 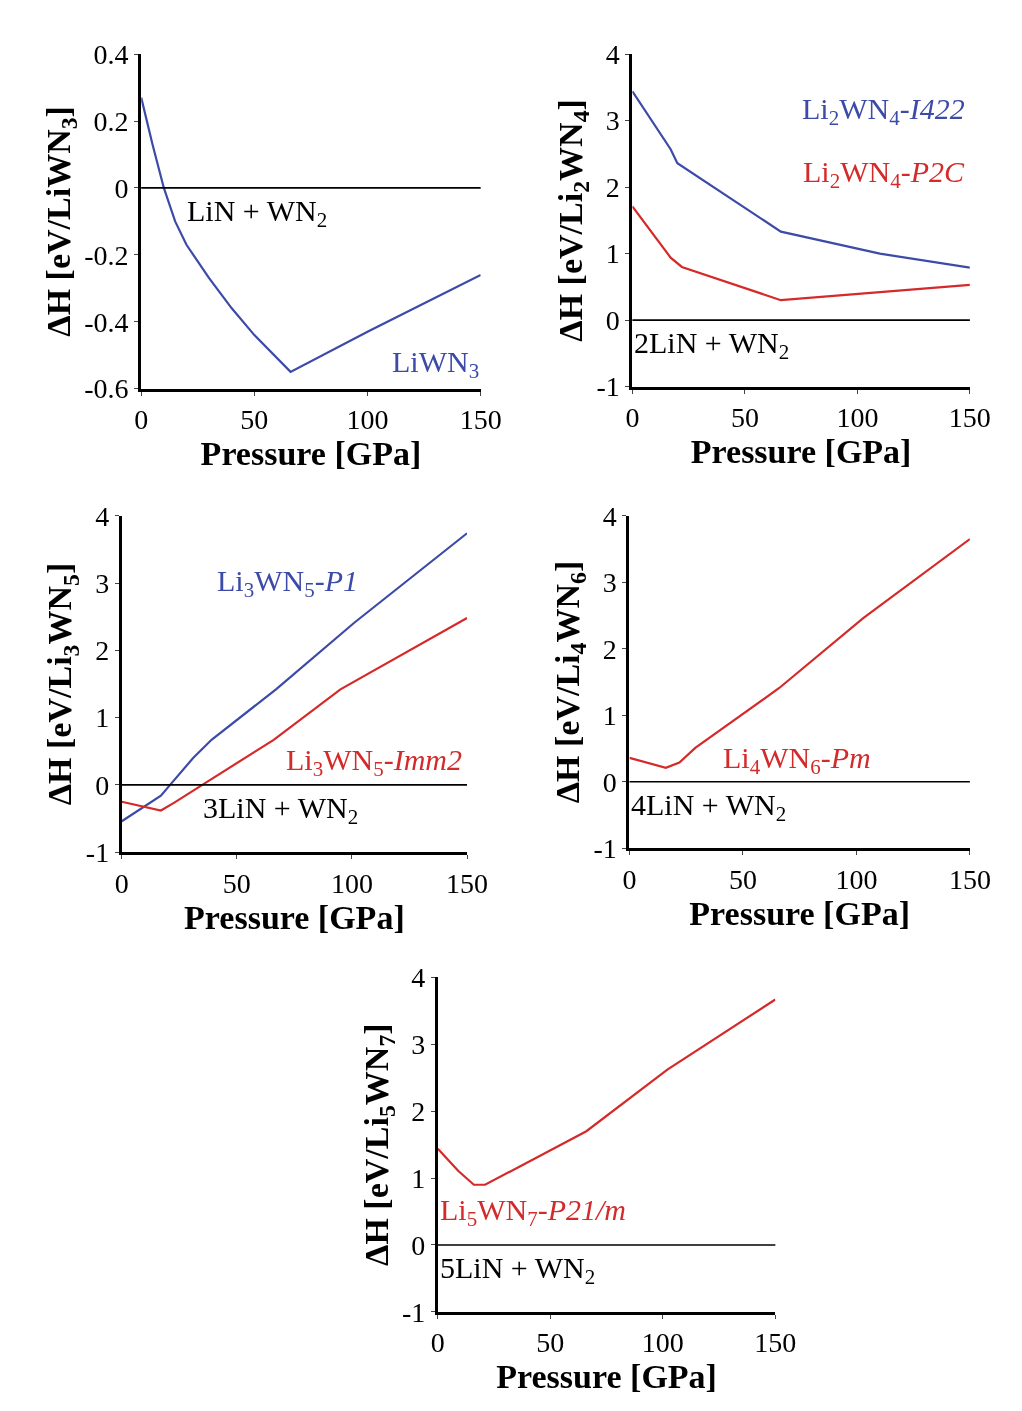 I want to click on series-label: LiWN$_{3}$, so click(x=436, y=364).